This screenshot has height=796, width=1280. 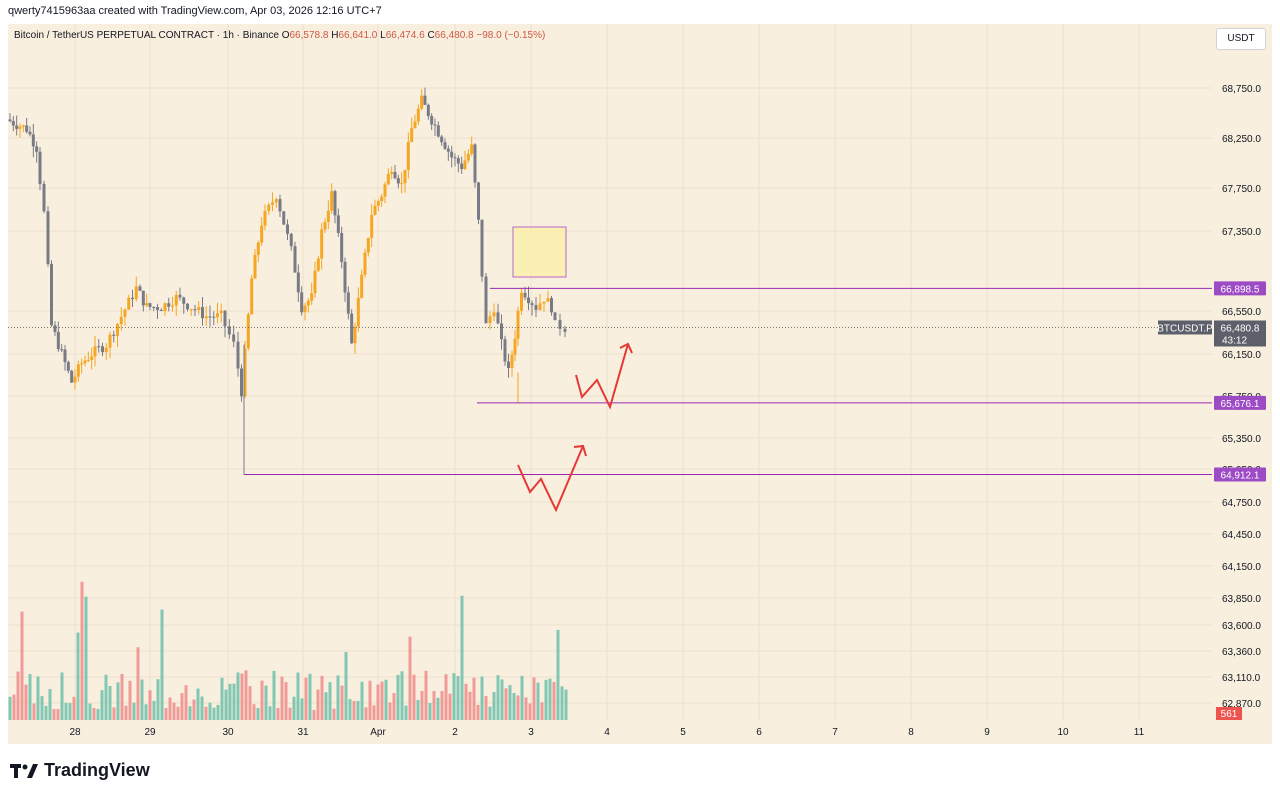 I want to click on tradingview-brand-text: TradingView, so click(x=97, y=770).